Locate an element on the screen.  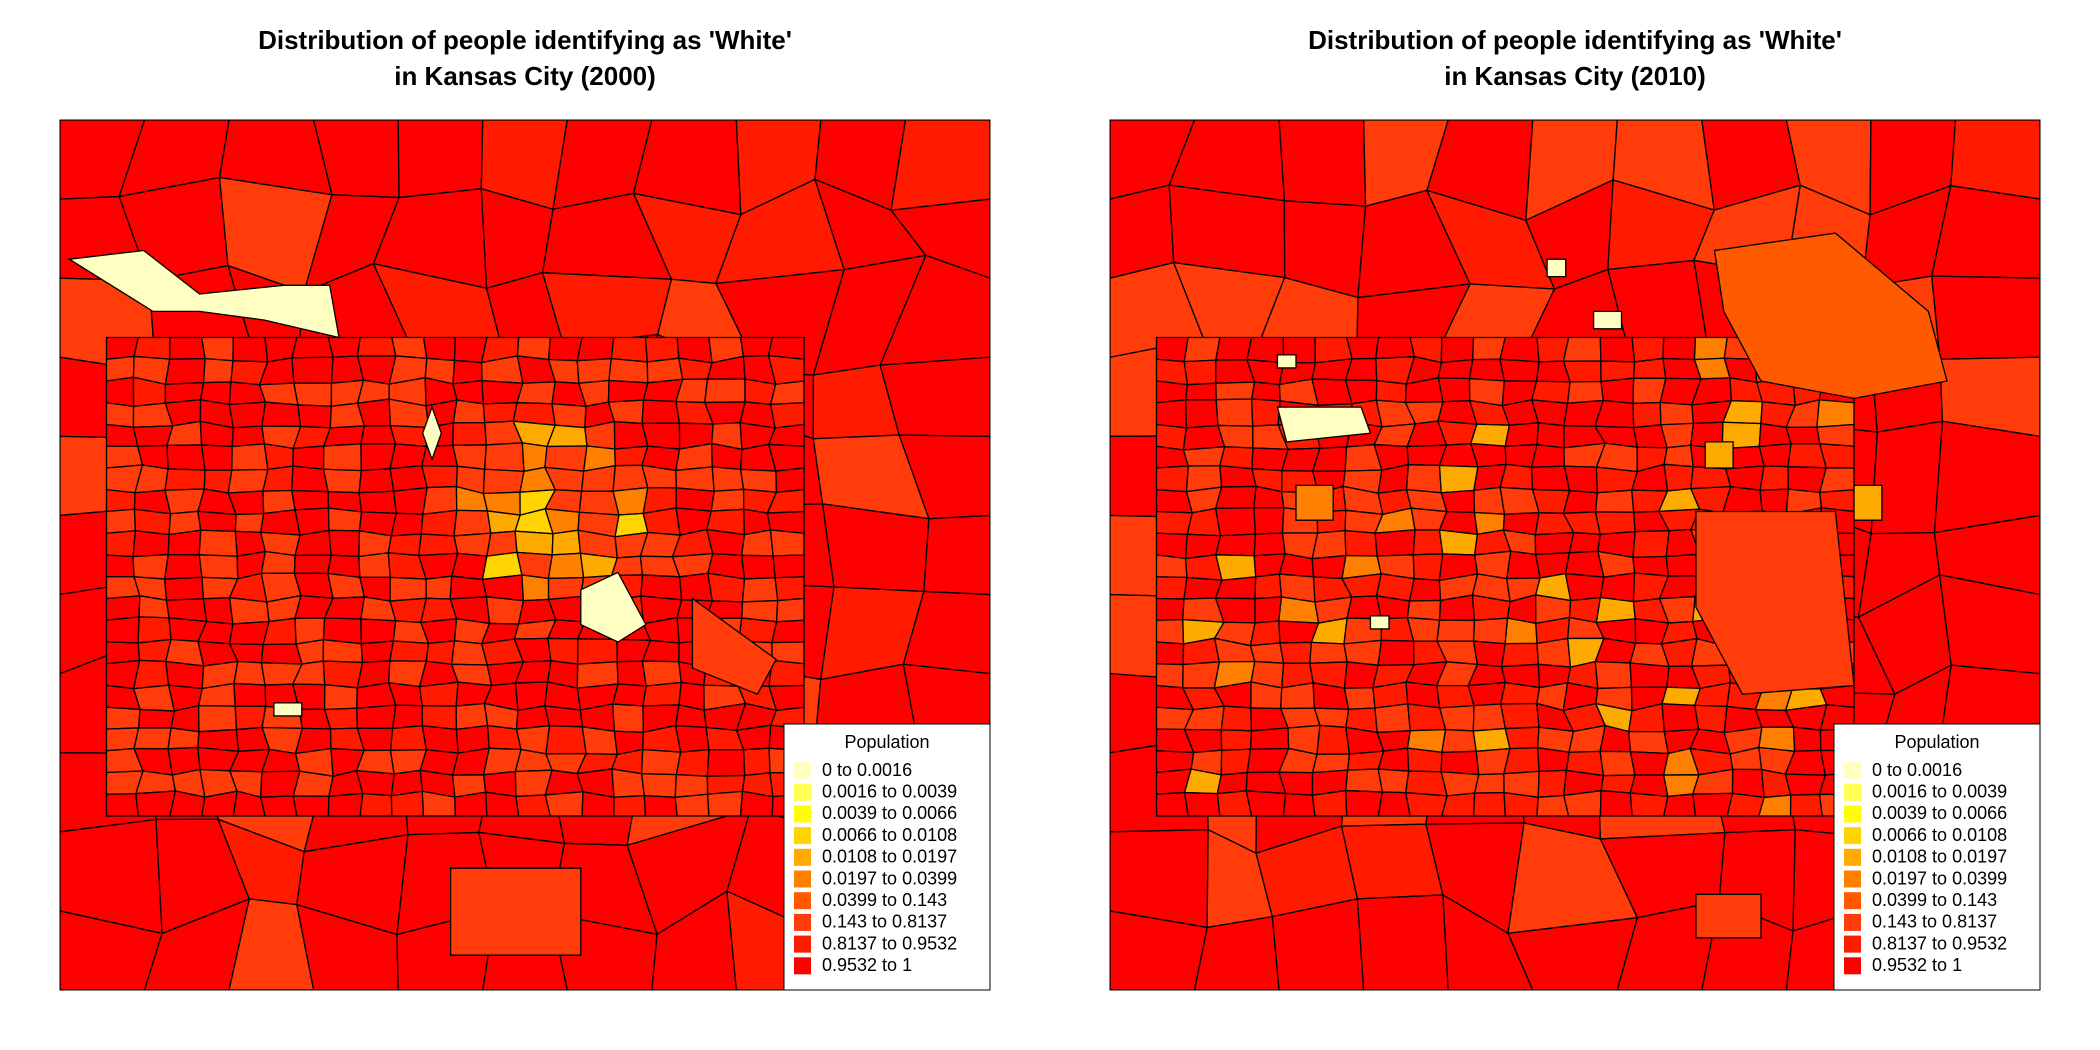
legend-swatch is located at coordinates (1852, 792).